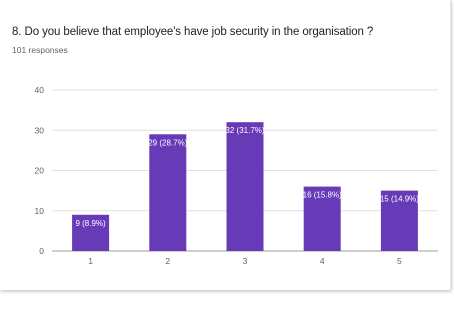 This screenshot has width=454, height=323. What do you see at coordinates (399, 199) in the screenshot?
I see `bar-data-label: 15 (14.9%)` at bounding box center [399, 199].